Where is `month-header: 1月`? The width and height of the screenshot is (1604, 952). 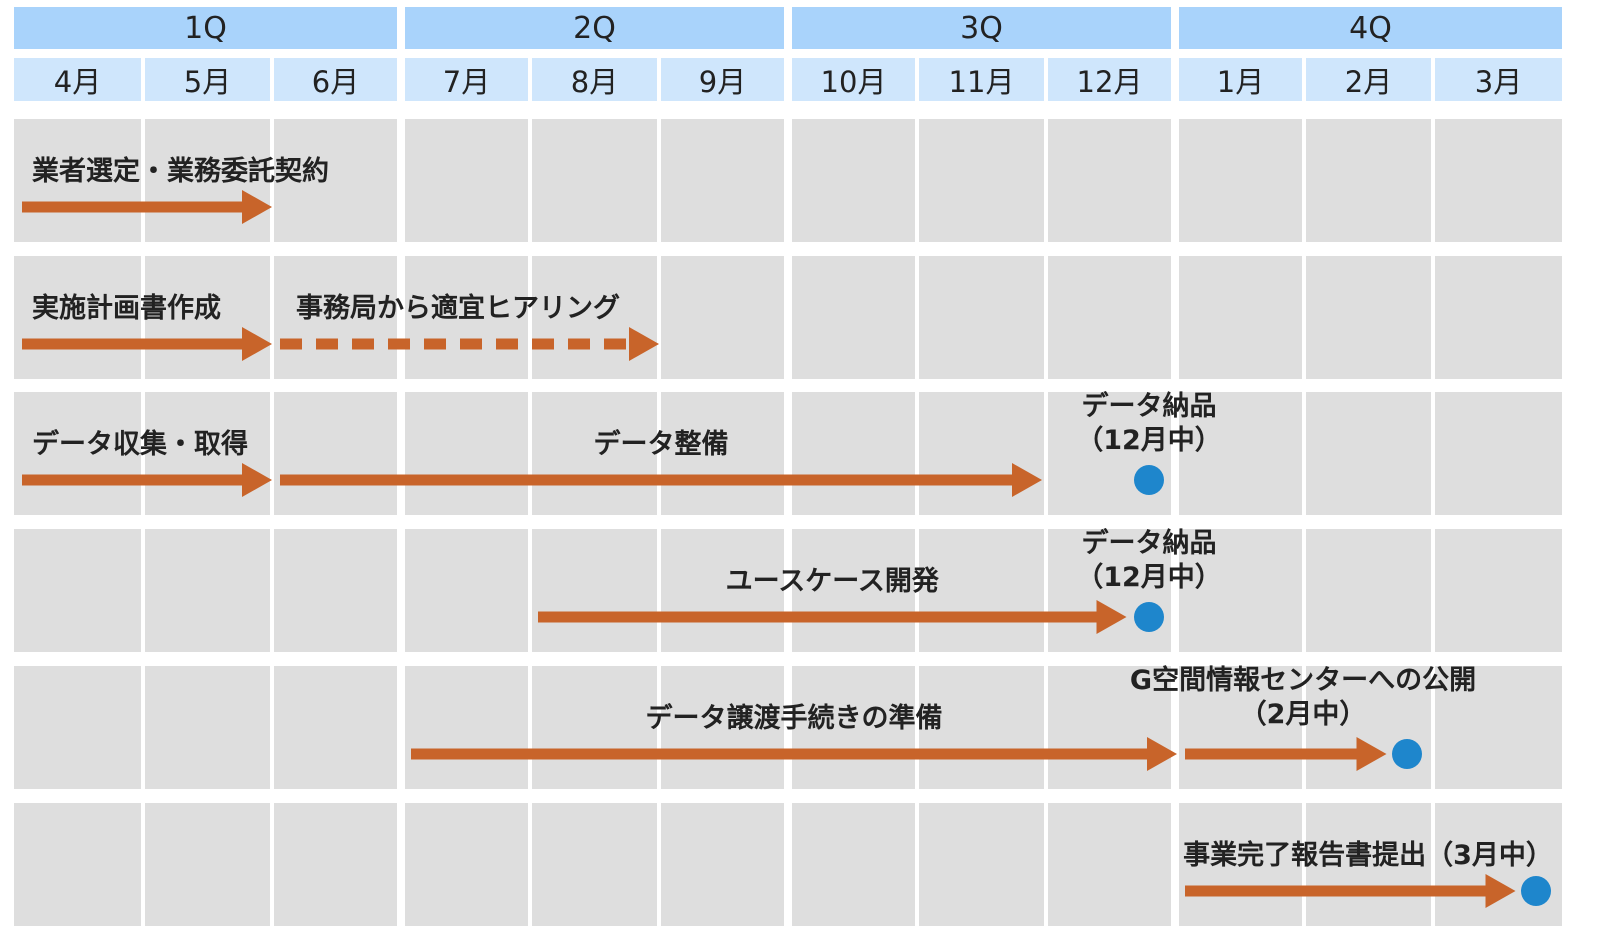
month-header: 1月 is located at coordinates (1240, 79).